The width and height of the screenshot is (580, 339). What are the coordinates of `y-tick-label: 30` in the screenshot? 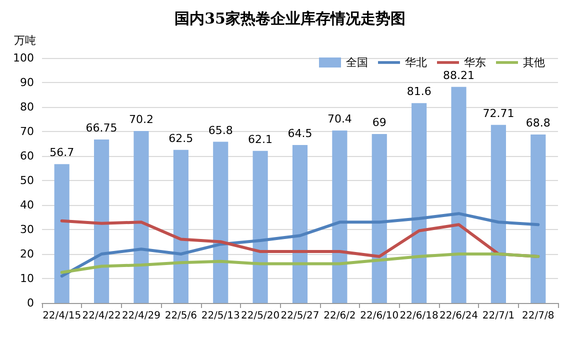 It's located at (27, 229).